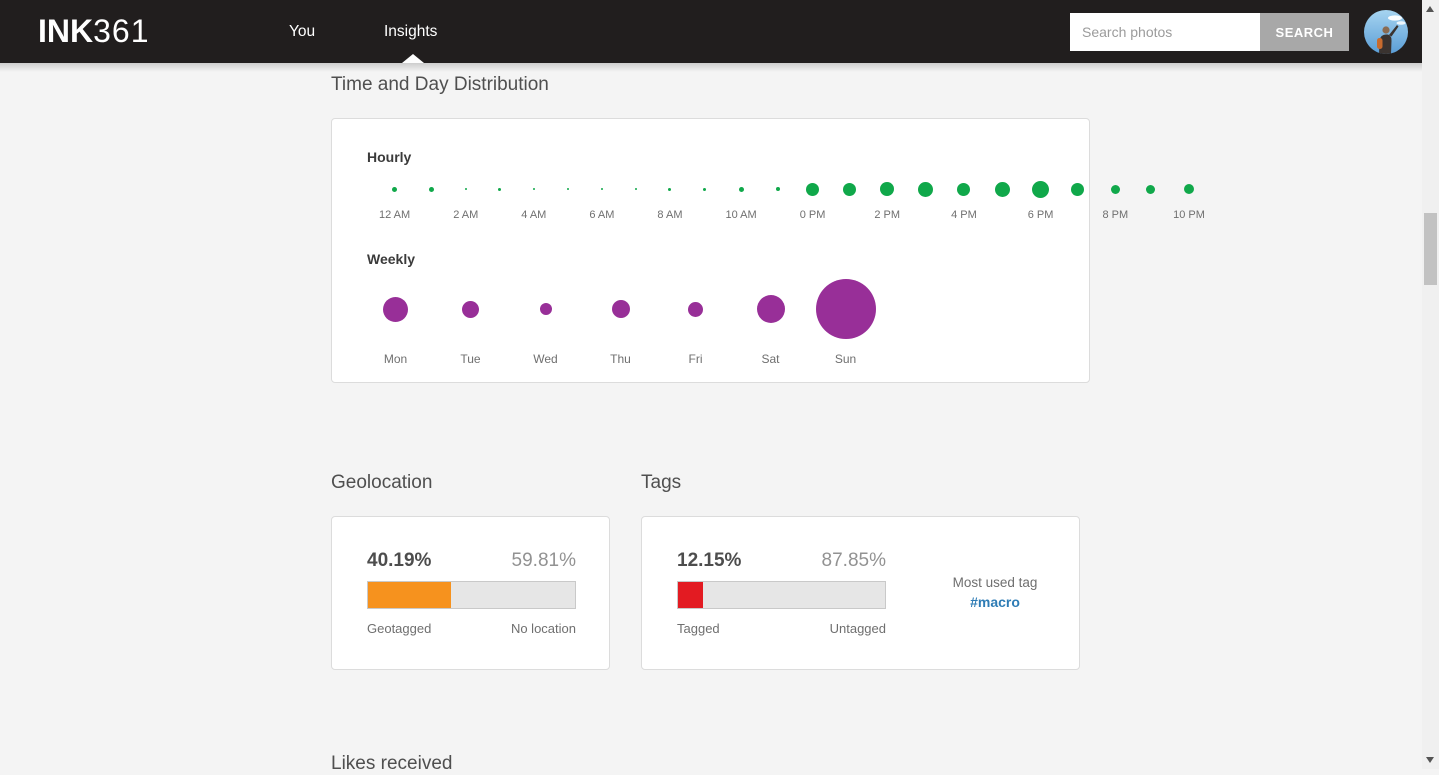 The width and height of the screenshot is (1439, 775). Describe the element at coordinates (781, 595) in the screenshot. I see `tags-progress-bar` at that location.